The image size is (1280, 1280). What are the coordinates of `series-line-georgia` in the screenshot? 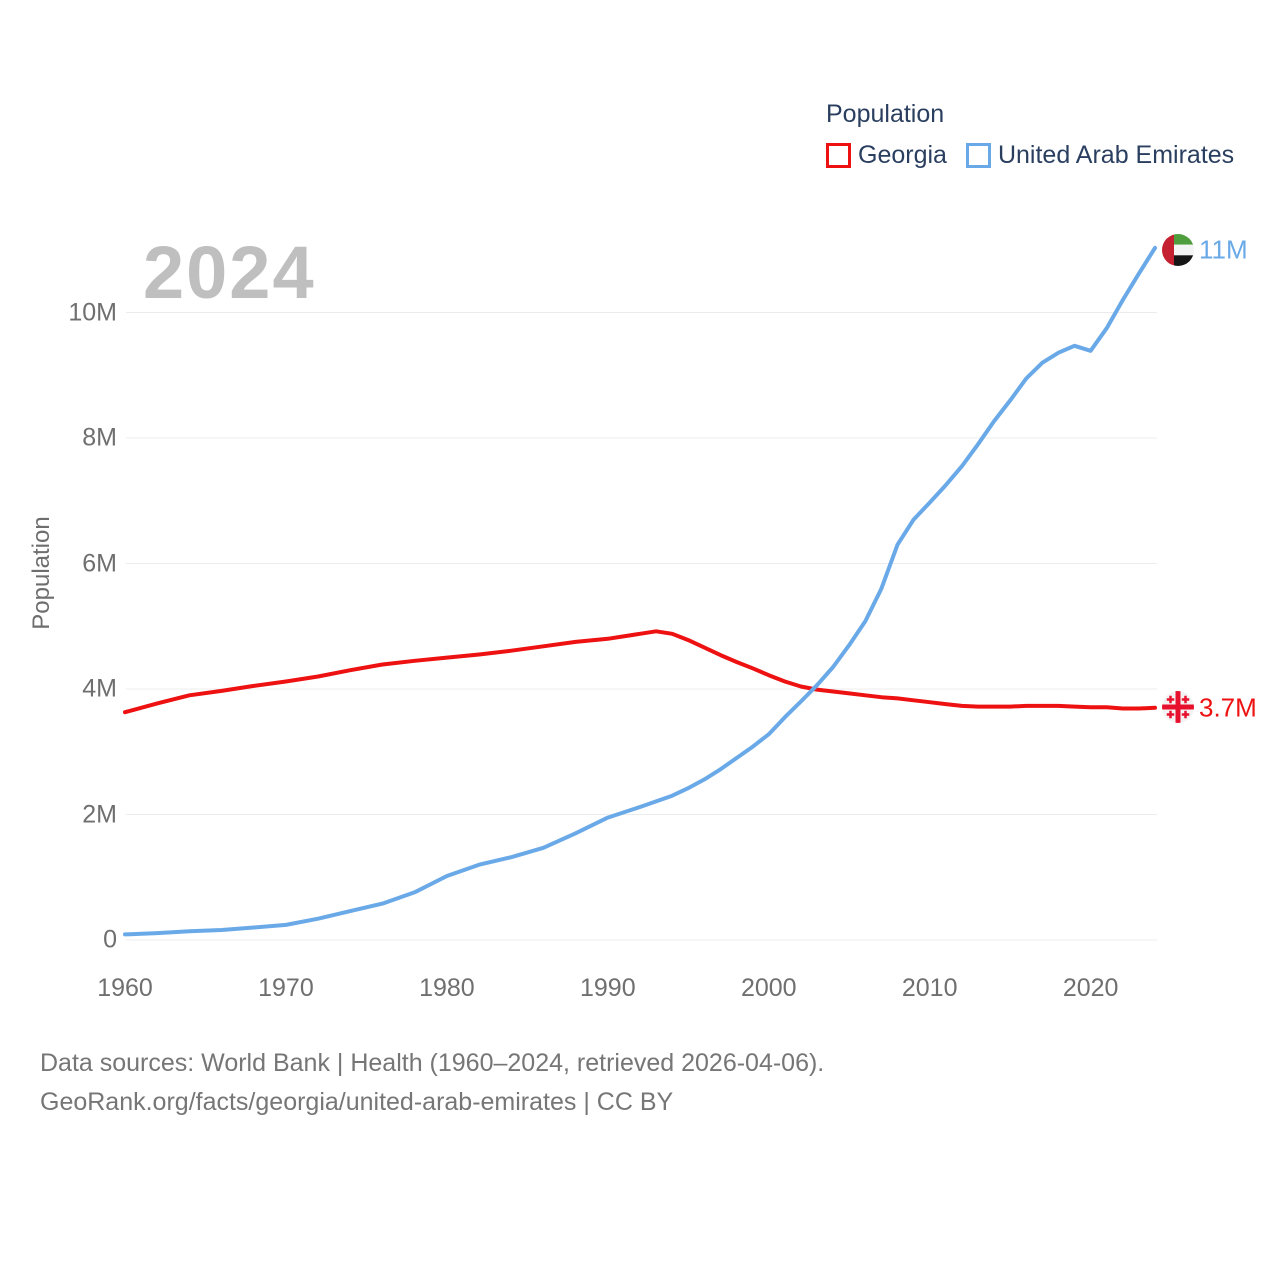 It's located at (640, 672).